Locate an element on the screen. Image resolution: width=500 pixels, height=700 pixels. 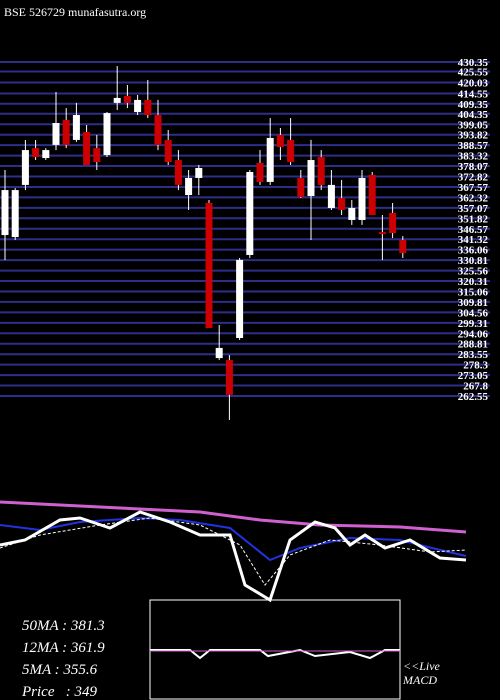
stat: 5MA : 355.6 is located at coordinates (60, 670).